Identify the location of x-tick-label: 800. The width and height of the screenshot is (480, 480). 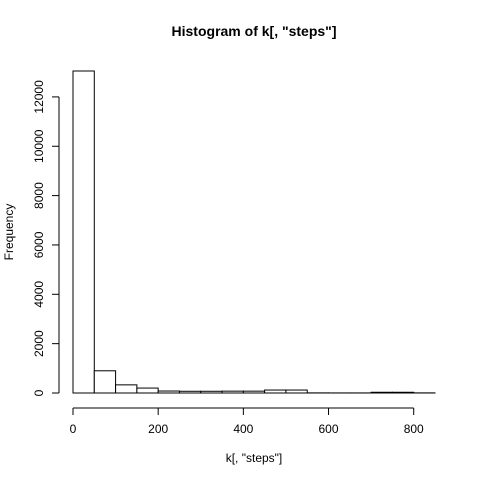
(414, 429).